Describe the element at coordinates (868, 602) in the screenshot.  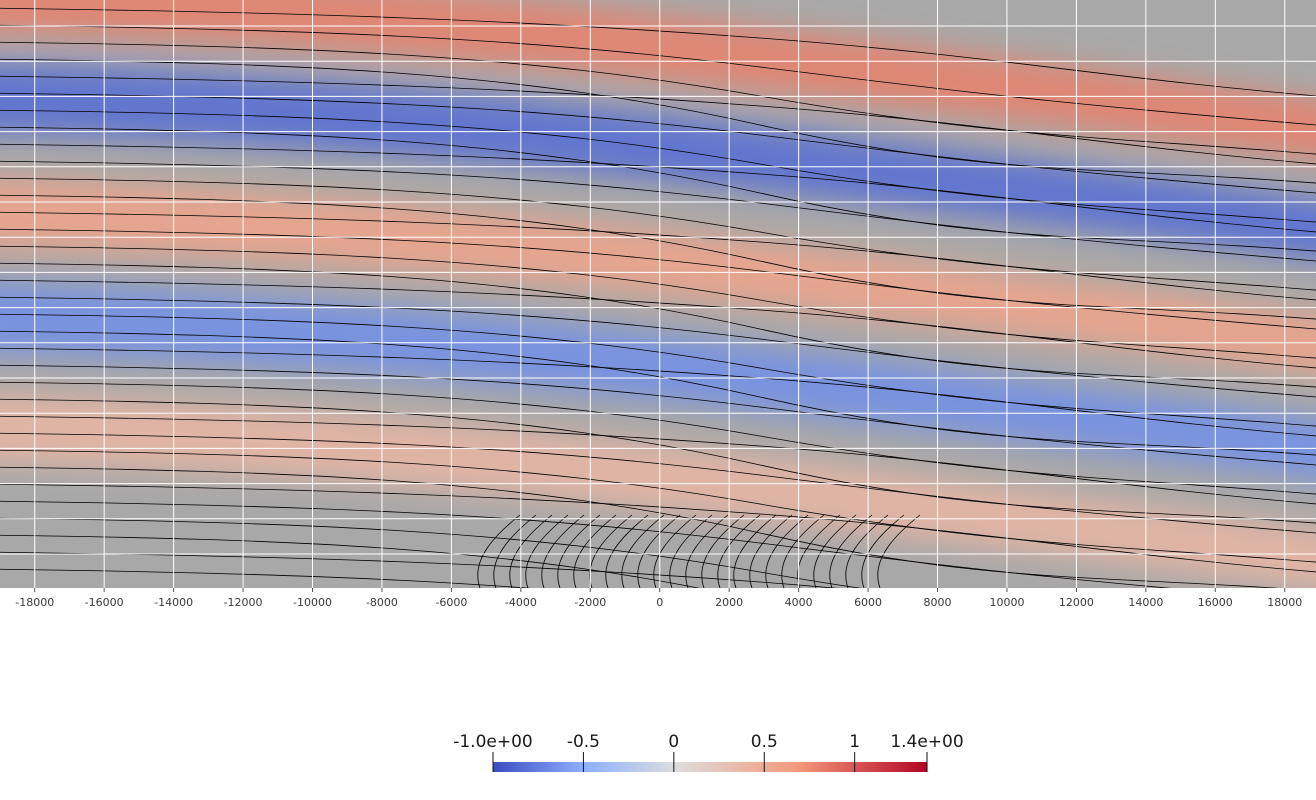
I see `x-tick-label: 6000` at that location.